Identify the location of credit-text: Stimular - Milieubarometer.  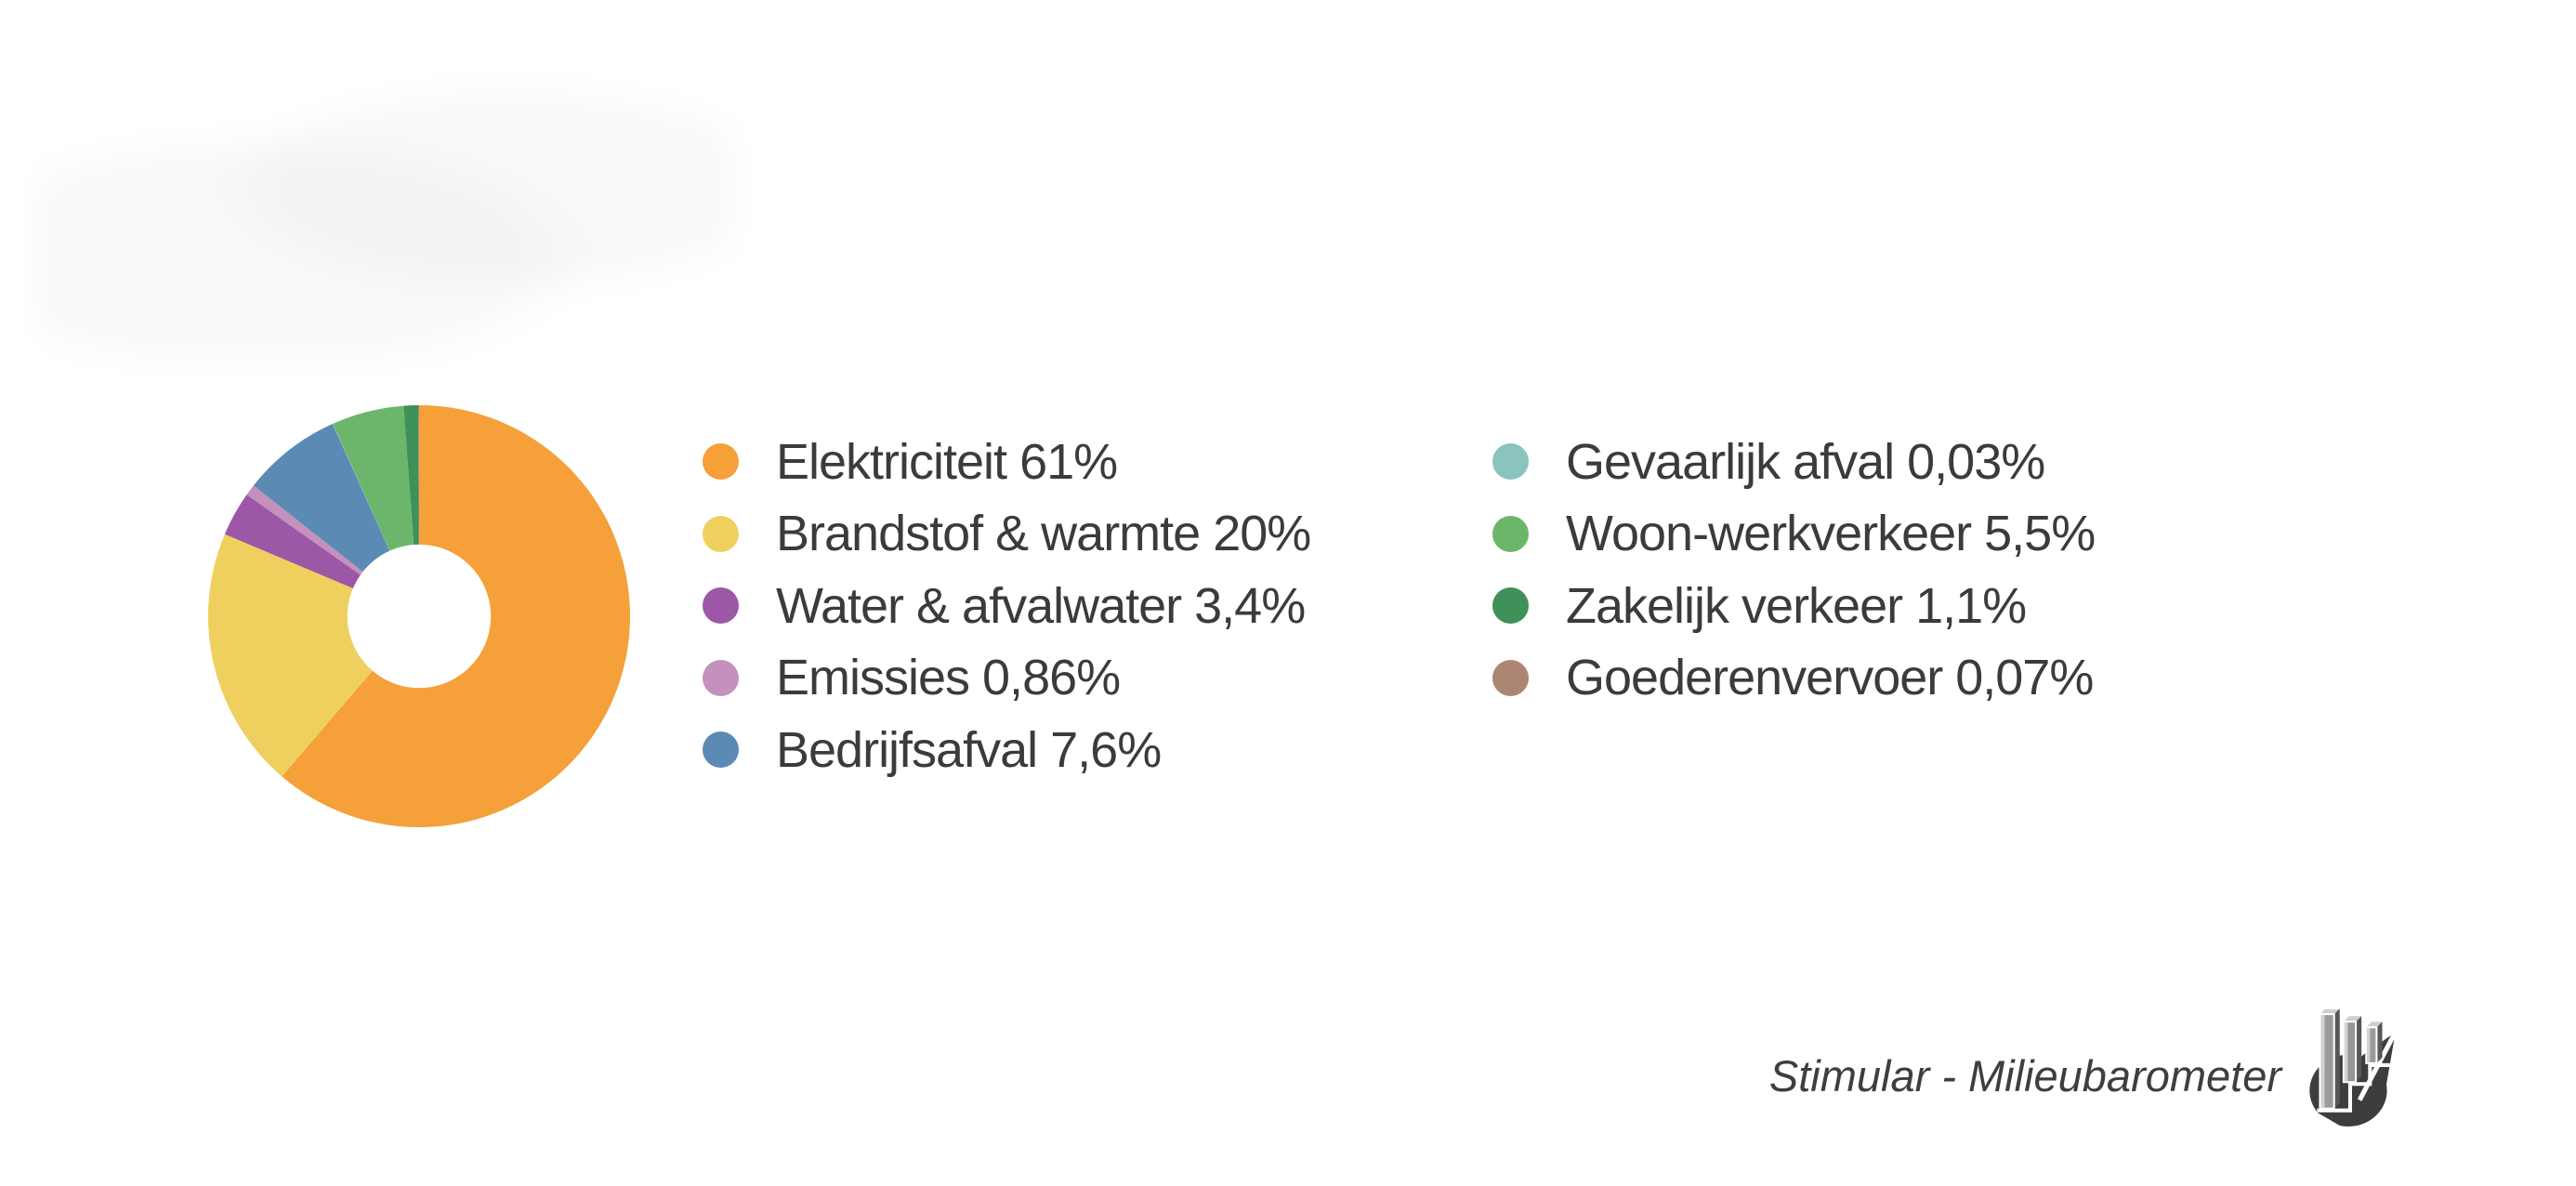
(2024, 1075).